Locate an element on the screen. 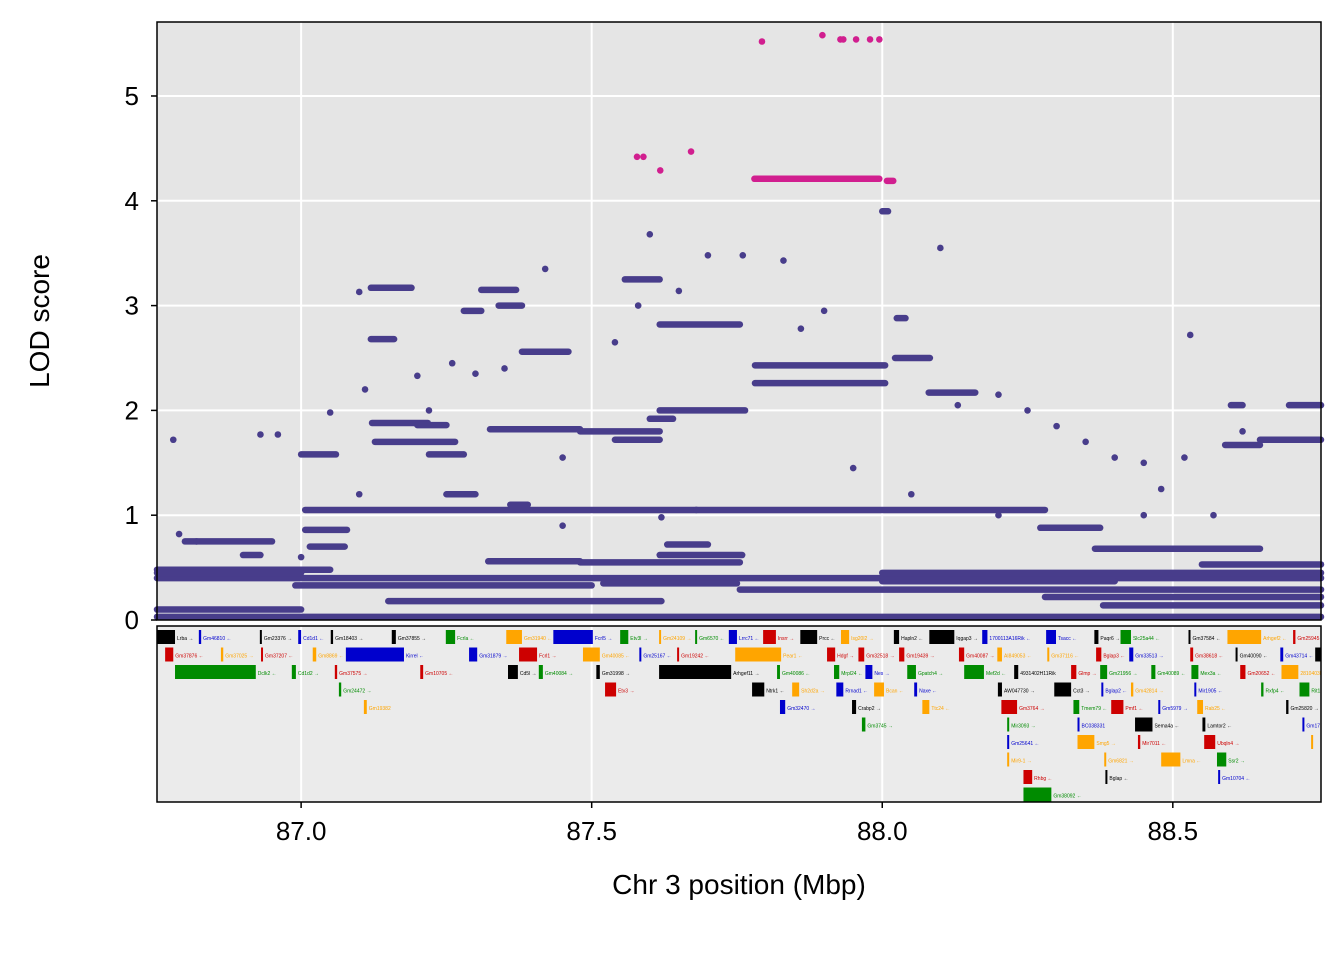 The image size is (1344, 960). gene-label: Smg5 → is located at coordinates (1105, 744).